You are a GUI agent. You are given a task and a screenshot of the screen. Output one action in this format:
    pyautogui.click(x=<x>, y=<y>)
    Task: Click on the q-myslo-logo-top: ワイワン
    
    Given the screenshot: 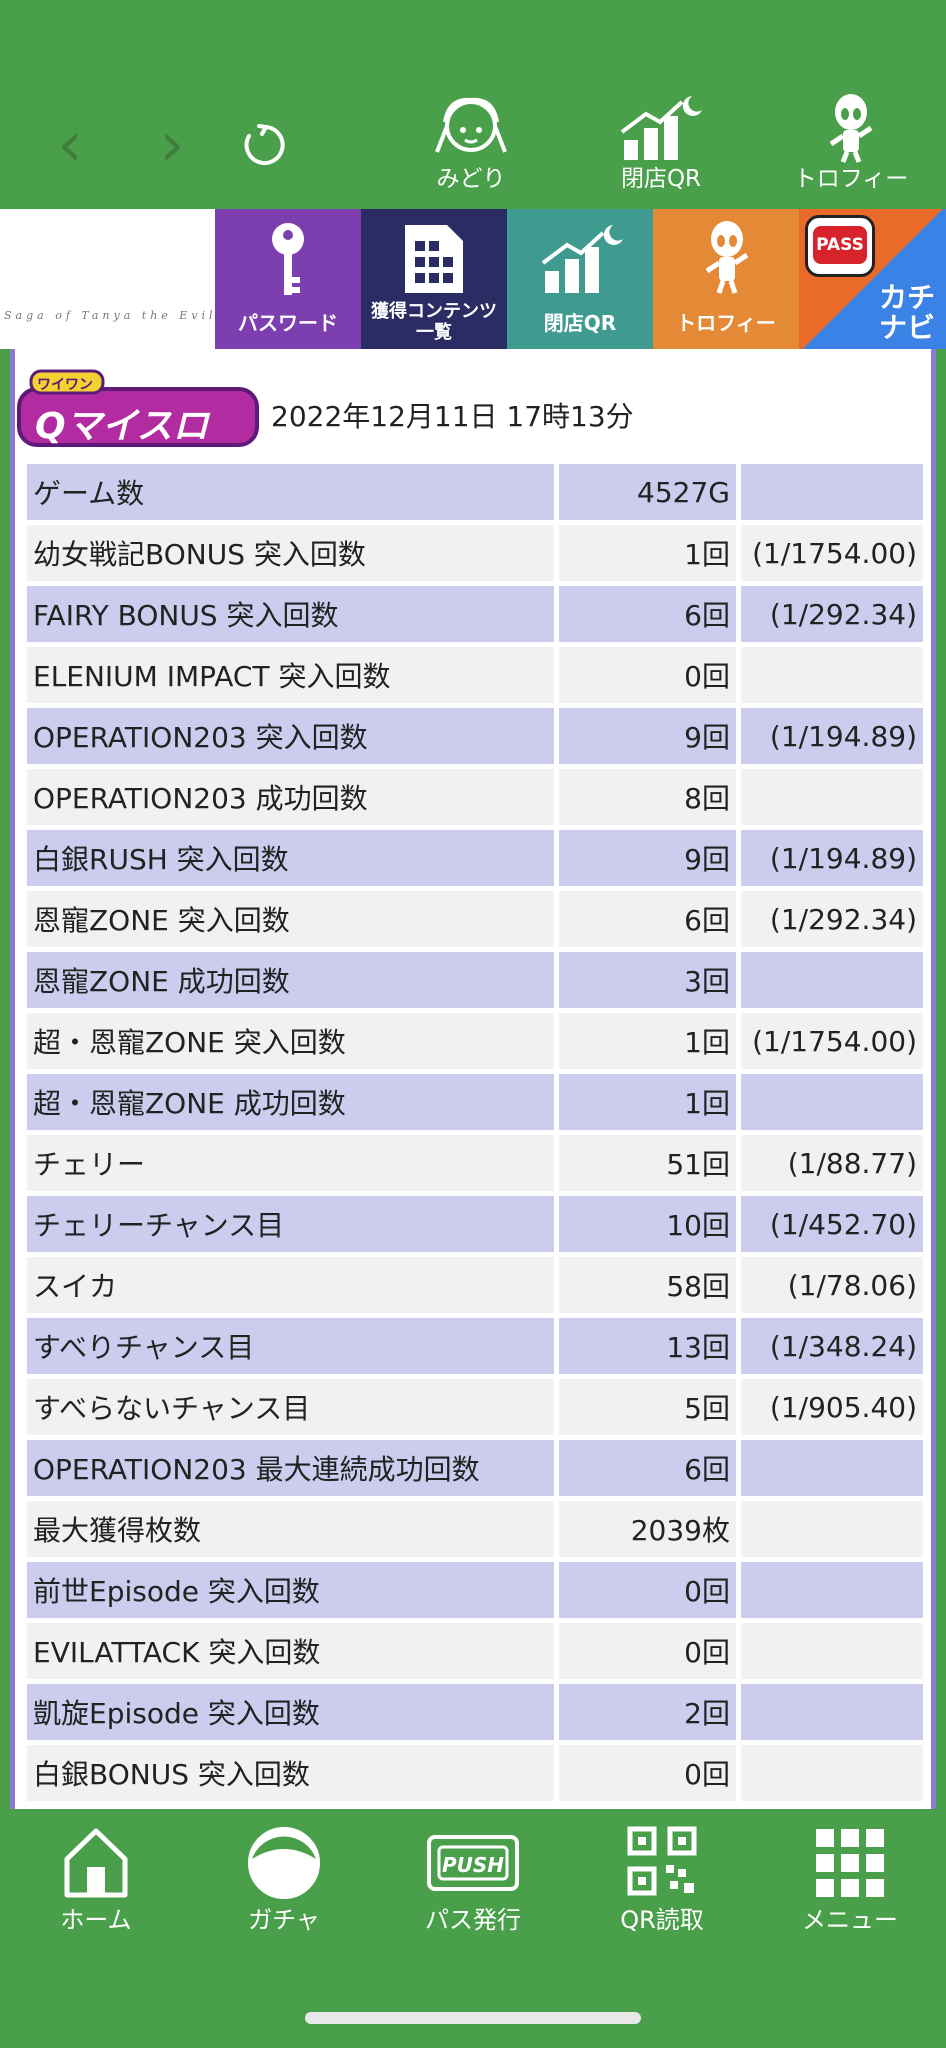 What is the action you would take?
    pyautogui.click(x=65, y=385)
    